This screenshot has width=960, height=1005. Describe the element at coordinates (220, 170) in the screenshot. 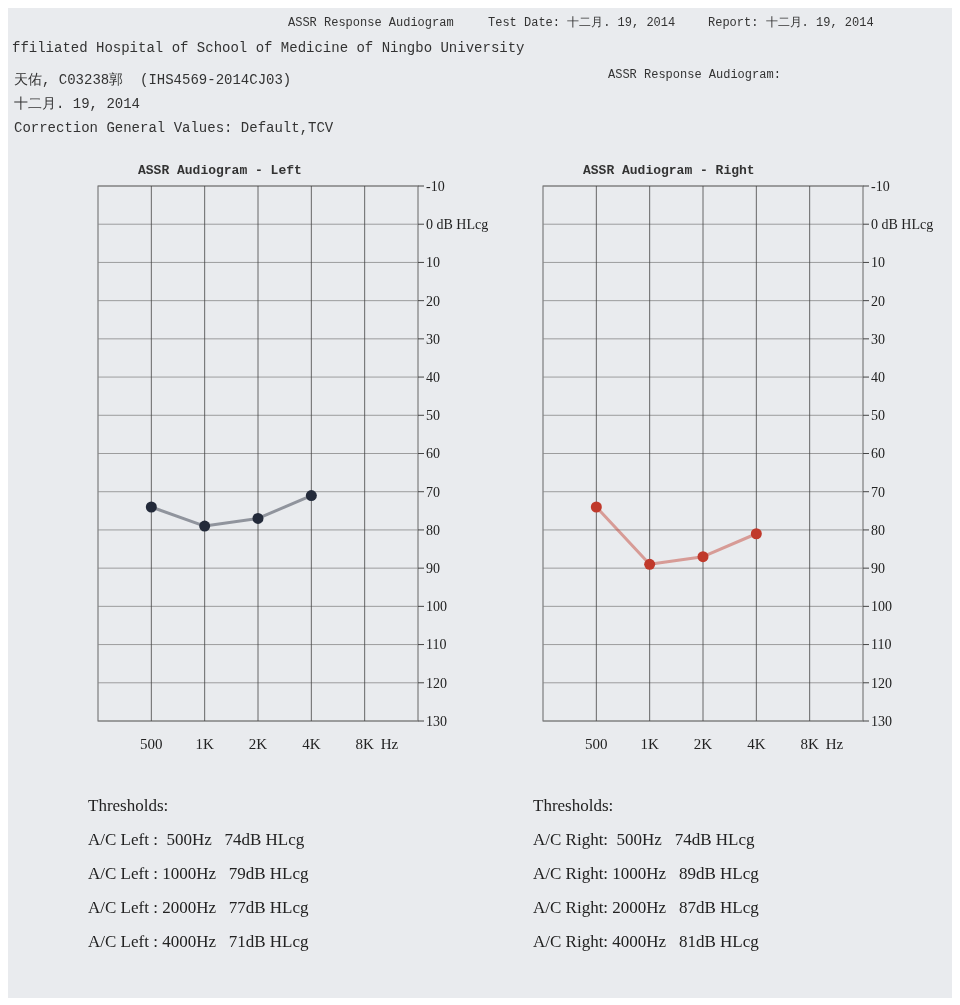

I see `chart-title: ASSR Audiogram - Left` at that location.